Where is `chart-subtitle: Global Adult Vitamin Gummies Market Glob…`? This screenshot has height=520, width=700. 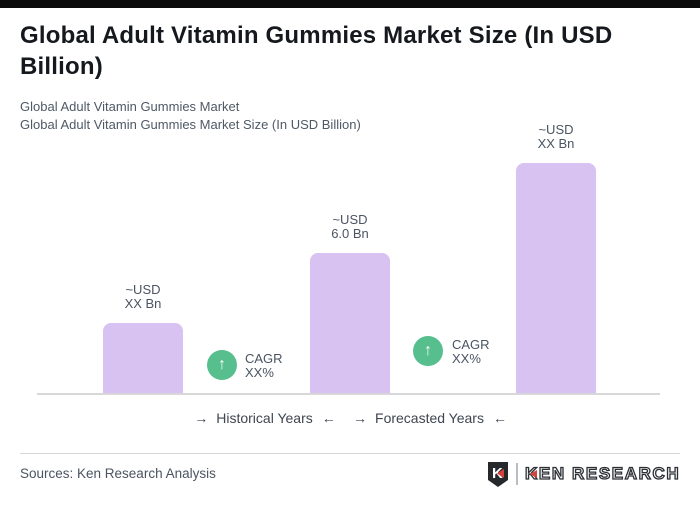 chart-subtitle: Global Adult Vitamin Gummies Market Glob… is located at coordinates (330, 116).